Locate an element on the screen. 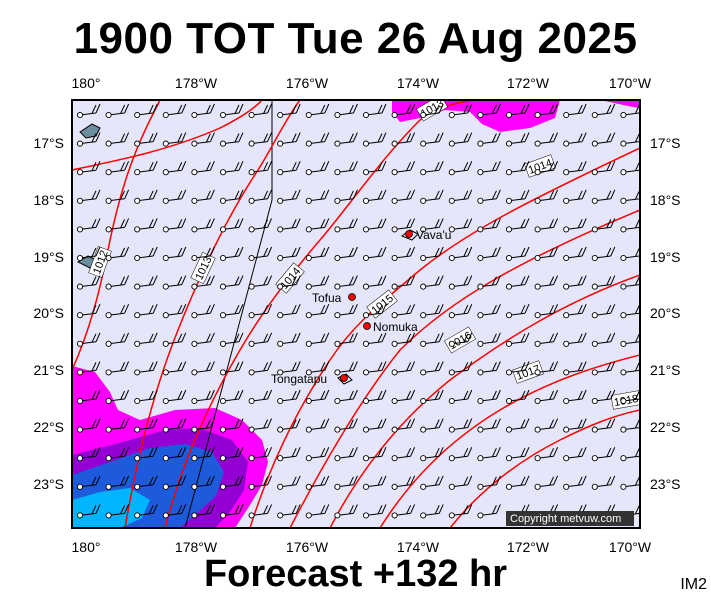 This screenshot has height=600, width=711. vavau-label: Vava'u is located at coordinates (433, 235).